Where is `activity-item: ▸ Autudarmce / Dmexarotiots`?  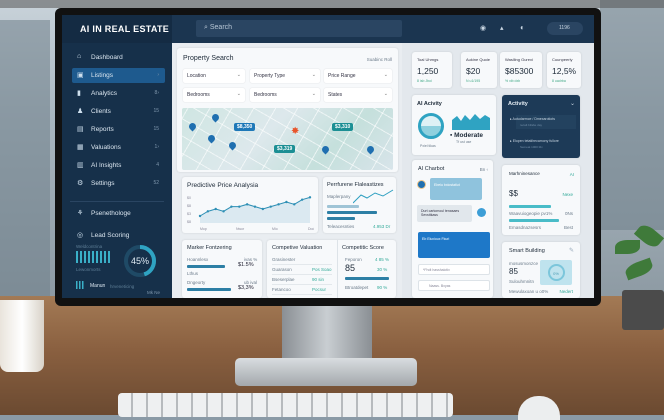
activity-item: ▸ Autudarmce / Dmexarotiots is located at coordinates (532, 119).